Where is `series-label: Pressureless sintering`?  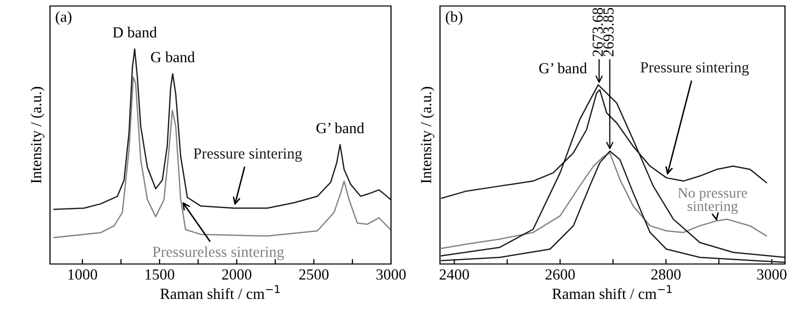
series-label: Pressureless sintering is located at coordinates (218, 253).